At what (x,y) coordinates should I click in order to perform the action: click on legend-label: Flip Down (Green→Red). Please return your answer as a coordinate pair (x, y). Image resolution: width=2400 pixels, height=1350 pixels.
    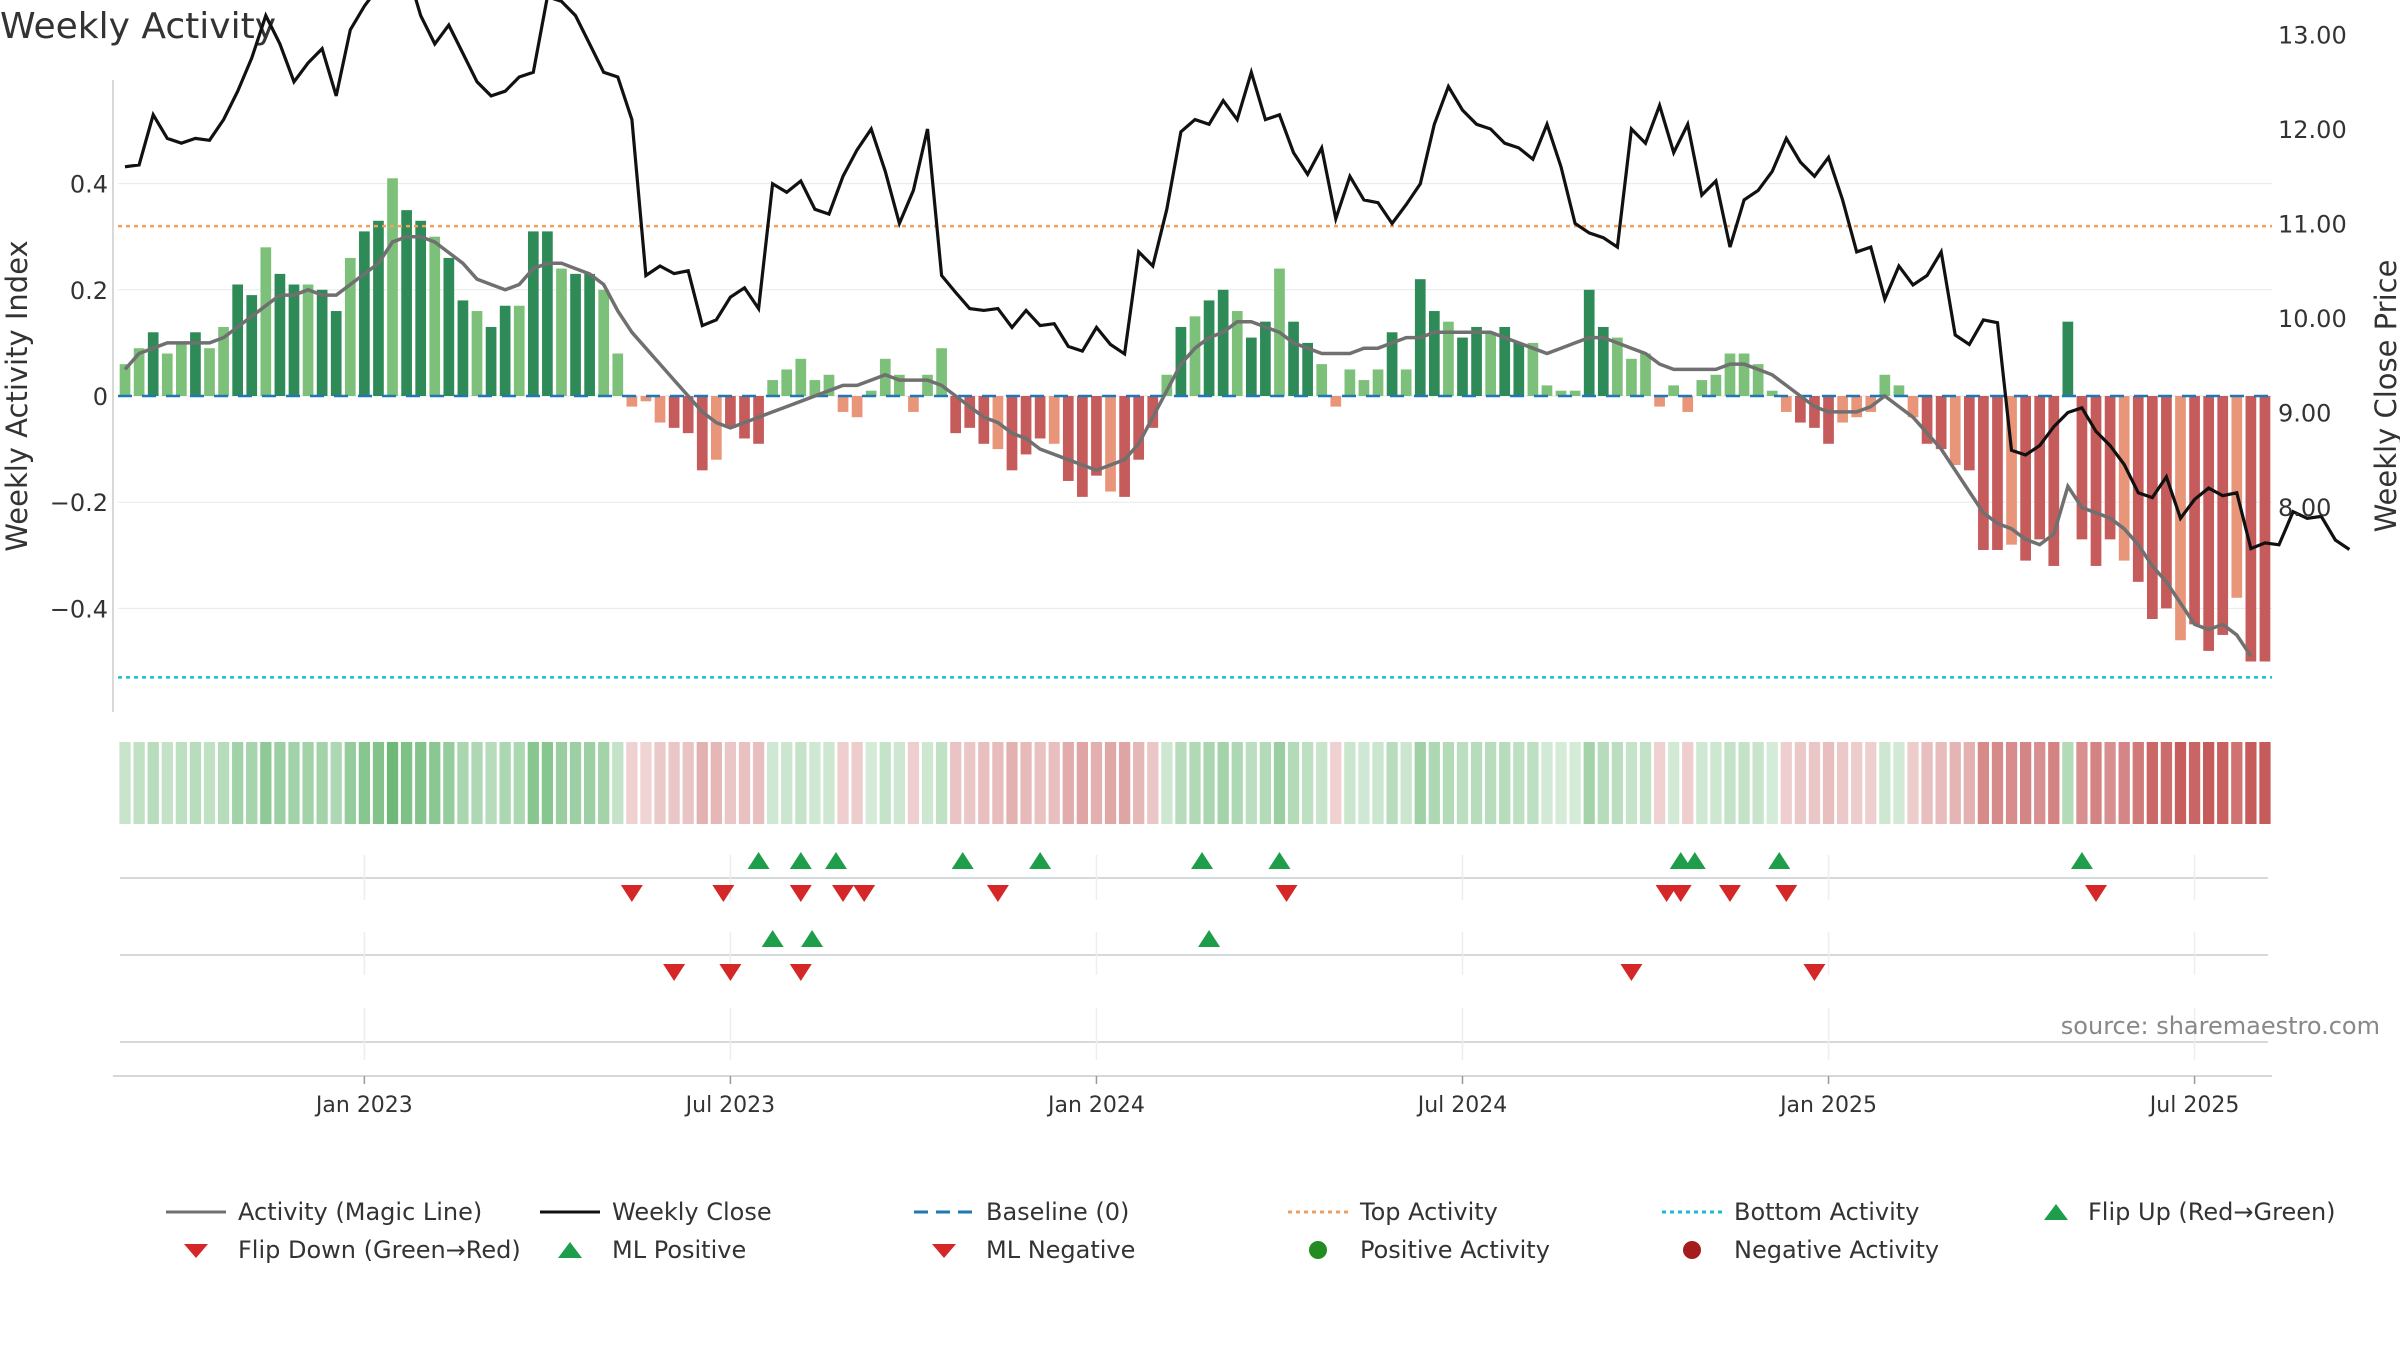
    Looking at the image, I should click on (379, 1250).